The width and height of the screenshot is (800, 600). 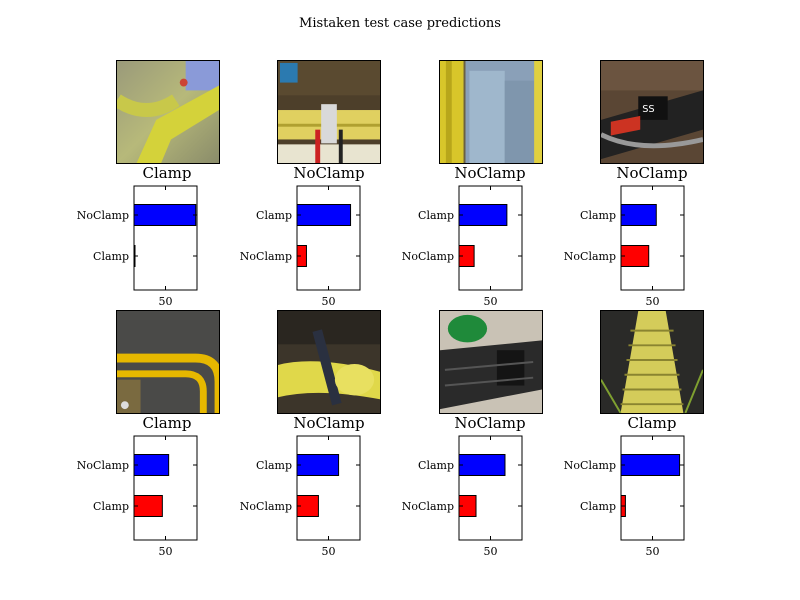 What do you see at coordinates (428, 506) in the screenshot?
I see `plot-7-ytick-label-0: NoClamp` at bounding box center [428, 506].